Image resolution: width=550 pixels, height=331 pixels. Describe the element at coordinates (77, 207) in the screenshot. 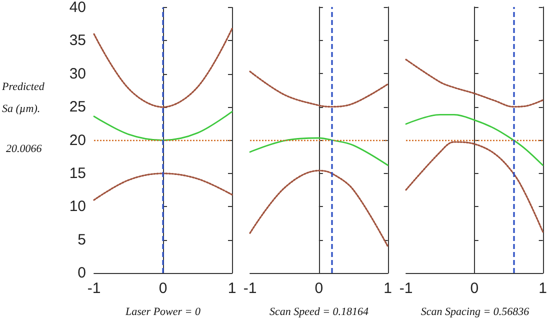

I see `y-tick-label: 10` at that location.